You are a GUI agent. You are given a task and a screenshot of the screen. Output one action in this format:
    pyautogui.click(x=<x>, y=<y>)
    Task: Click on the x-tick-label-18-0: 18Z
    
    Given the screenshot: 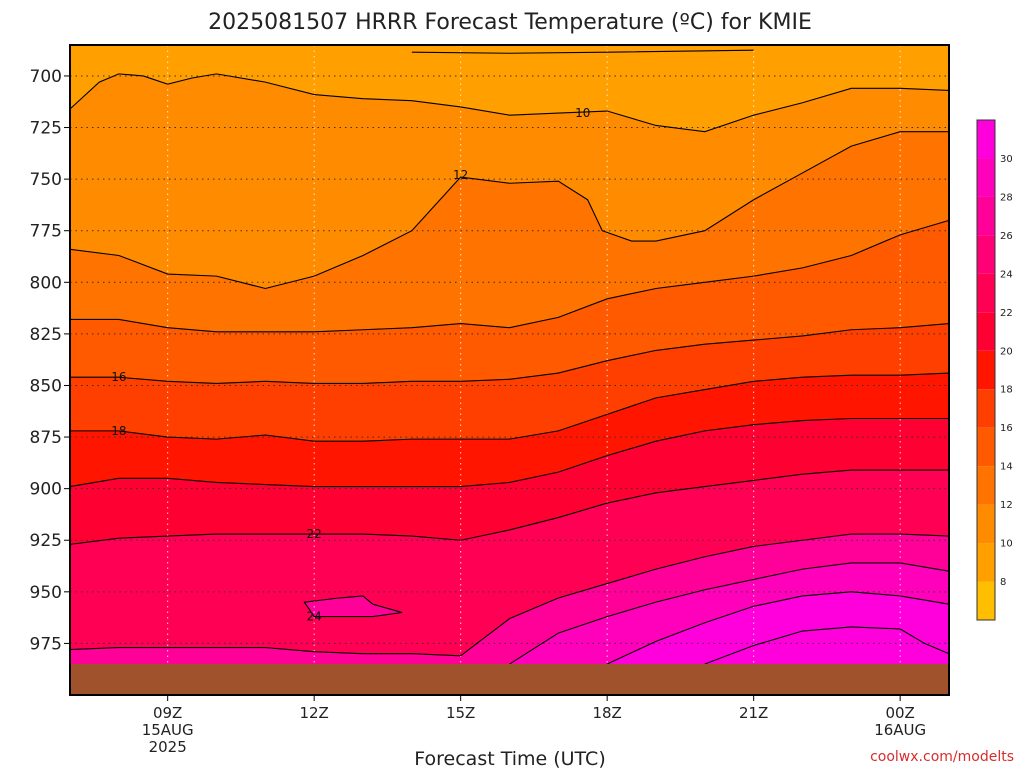 What is the action you would take?
    pyautogui.click(x=606, y=713)
    